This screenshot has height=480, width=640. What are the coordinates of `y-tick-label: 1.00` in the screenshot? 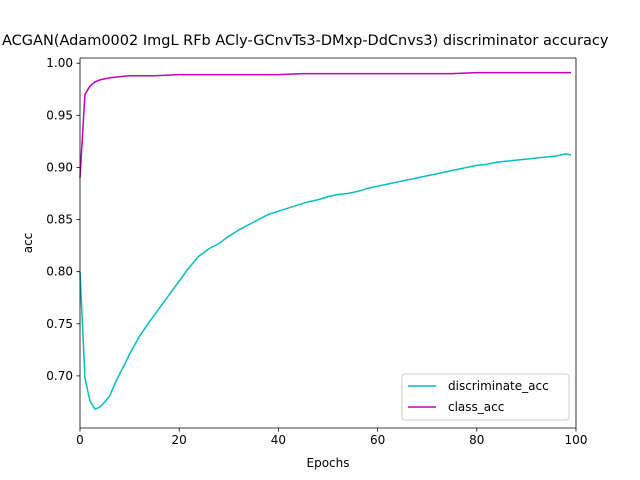 It's located at (59, 63).